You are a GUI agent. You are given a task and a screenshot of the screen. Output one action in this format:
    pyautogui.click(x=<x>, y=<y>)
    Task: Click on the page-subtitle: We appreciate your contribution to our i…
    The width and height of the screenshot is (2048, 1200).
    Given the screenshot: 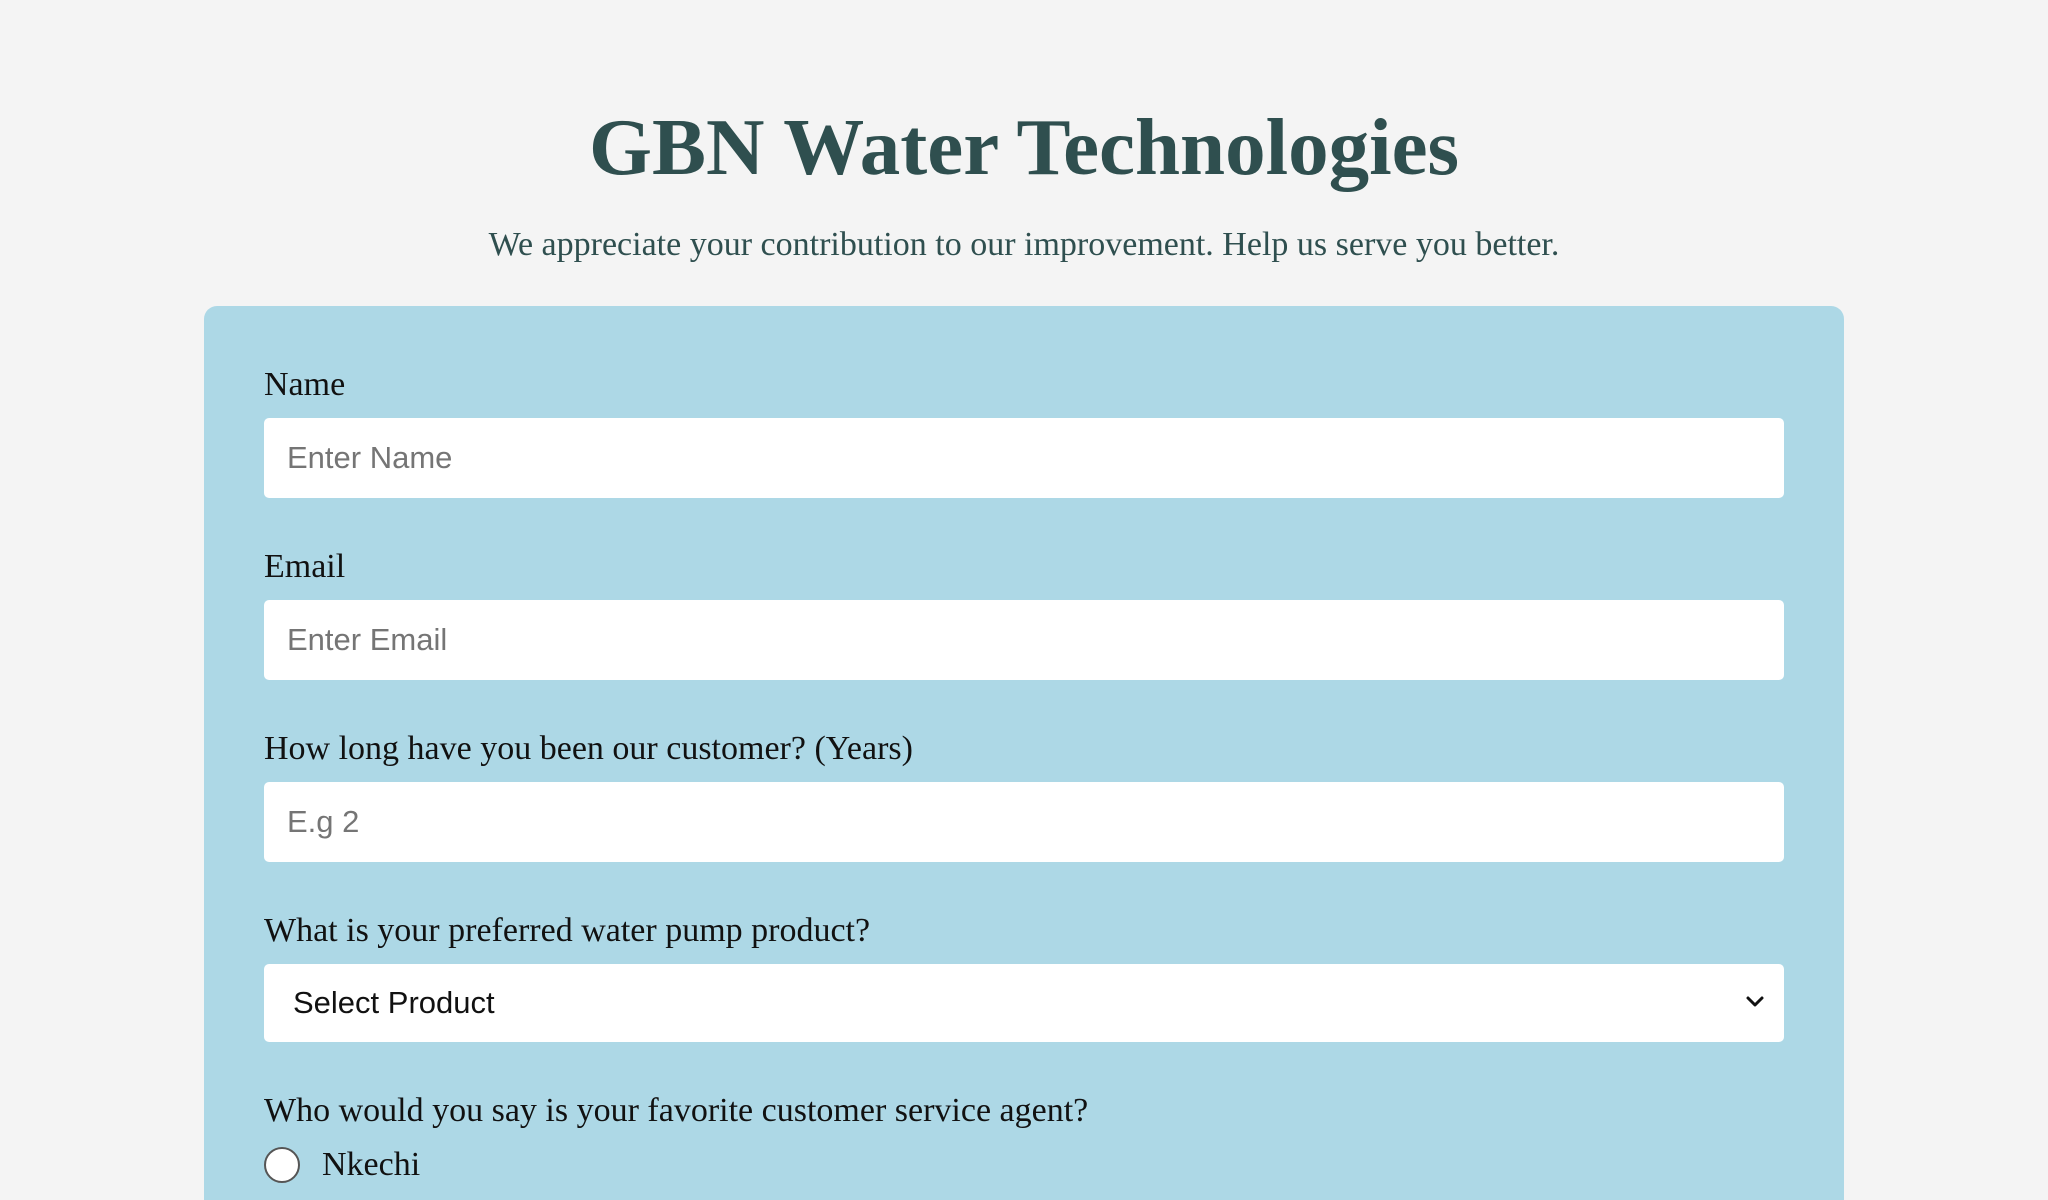 What is the action you would take?
    pyautogui.click(x=1024, y=244)
    